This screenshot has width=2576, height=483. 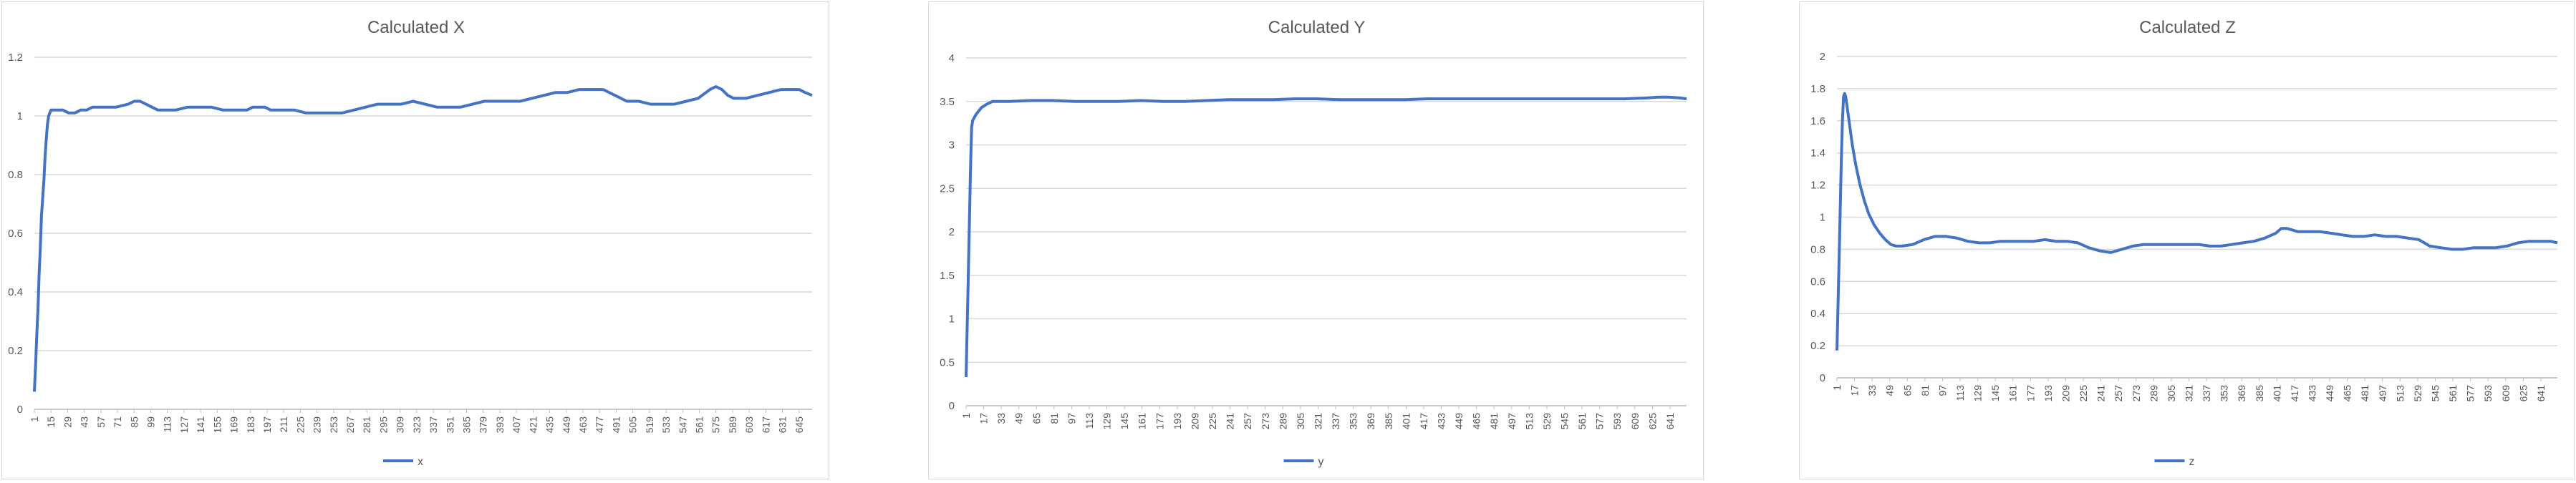 I want to click on x-tick-label: 393, so click(x=500, y=425).